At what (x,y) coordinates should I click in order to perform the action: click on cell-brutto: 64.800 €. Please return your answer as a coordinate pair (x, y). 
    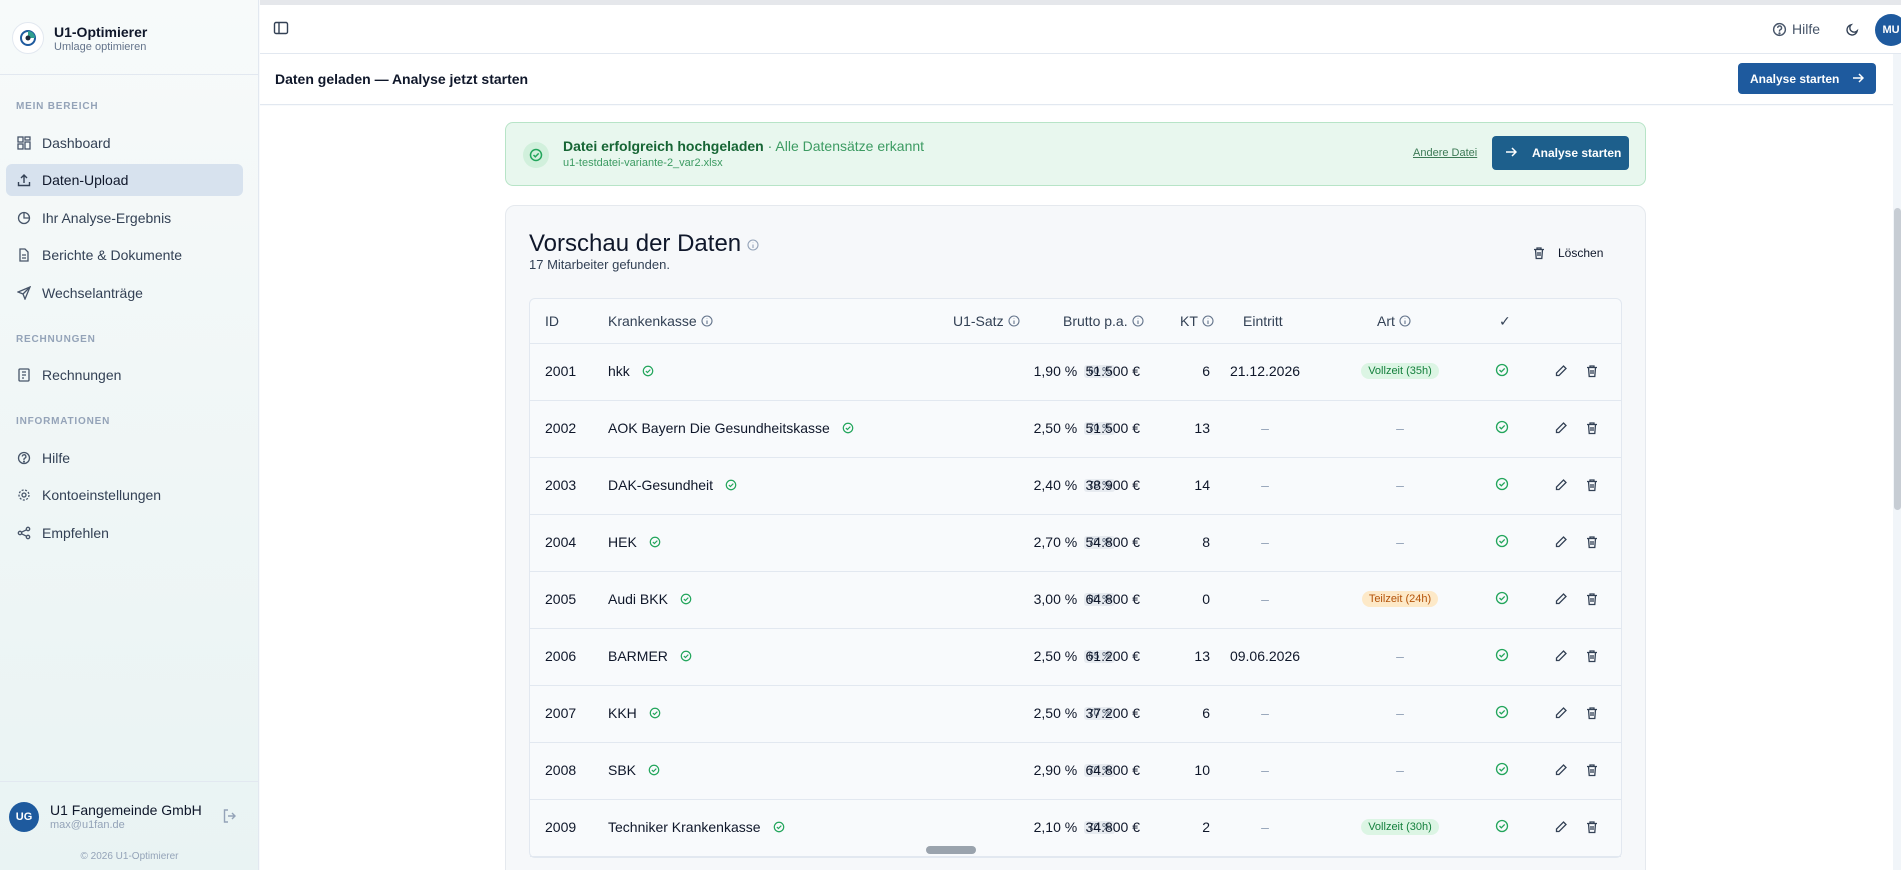
    Looking at the image, I should click on (1113, 770).